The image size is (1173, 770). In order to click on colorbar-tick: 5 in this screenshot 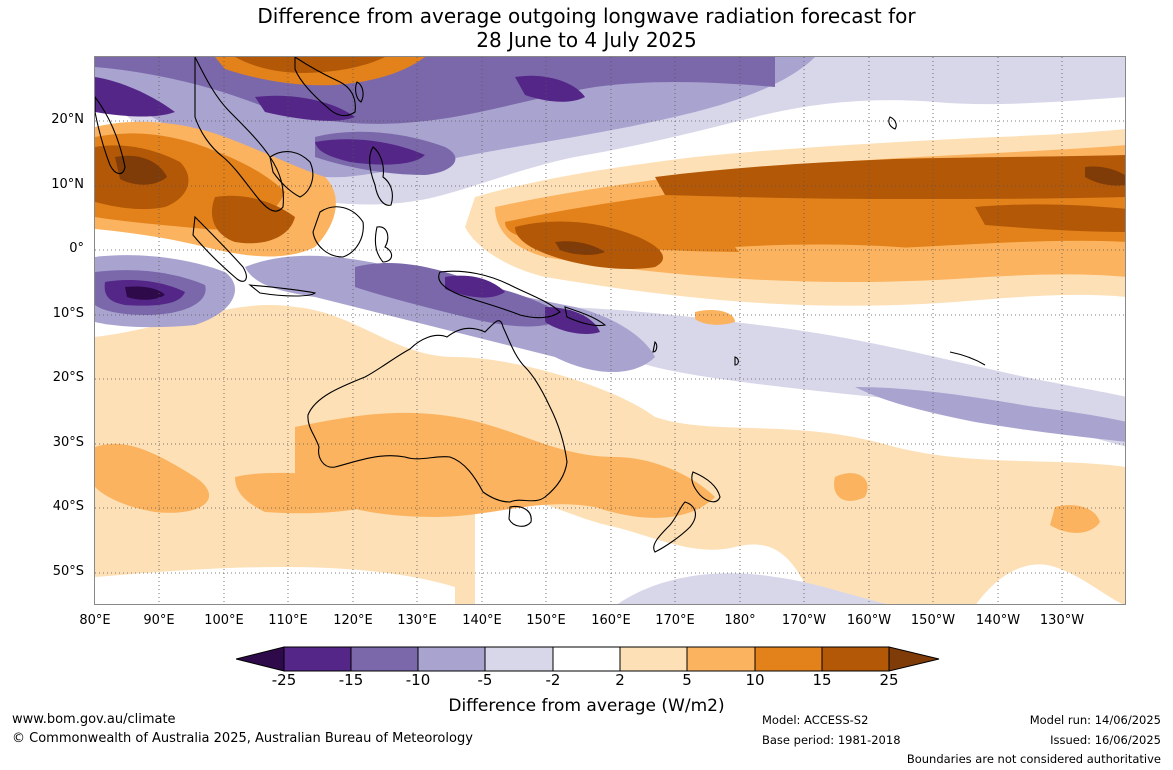, I will do `click(687, 680)`.